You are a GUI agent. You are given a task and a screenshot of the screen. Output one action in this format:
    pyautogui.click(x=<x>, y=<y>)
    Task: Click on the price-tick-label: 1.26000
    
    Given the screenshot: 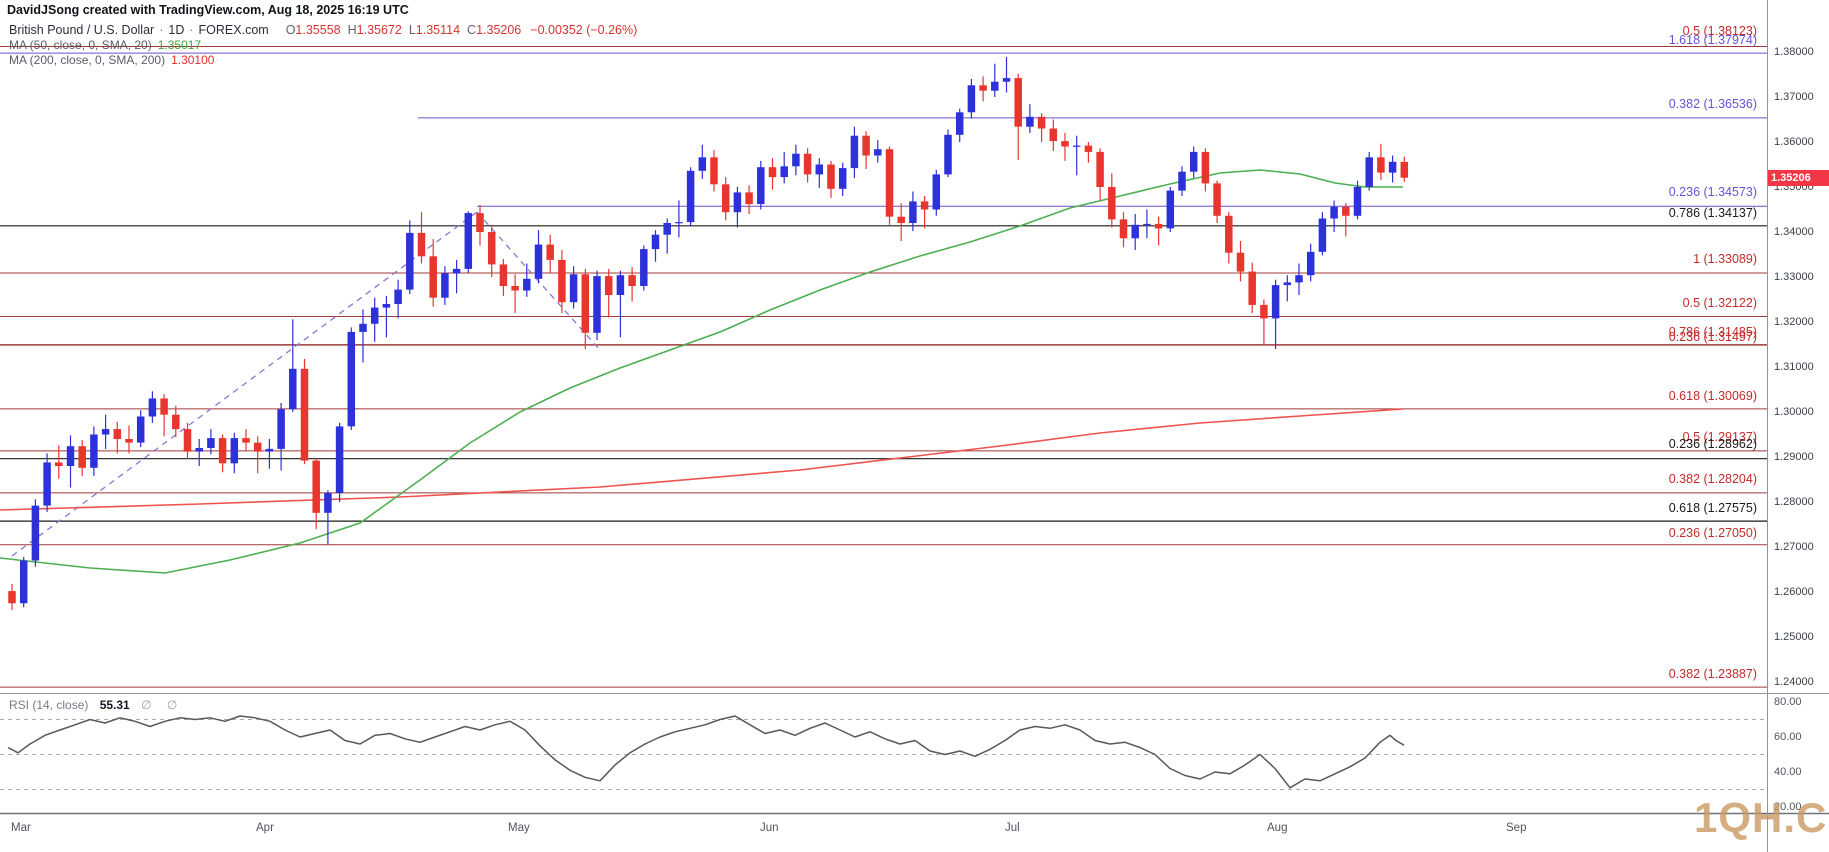 What is the action you would take?
    pyautogui.click(x=1794, y=592)
    